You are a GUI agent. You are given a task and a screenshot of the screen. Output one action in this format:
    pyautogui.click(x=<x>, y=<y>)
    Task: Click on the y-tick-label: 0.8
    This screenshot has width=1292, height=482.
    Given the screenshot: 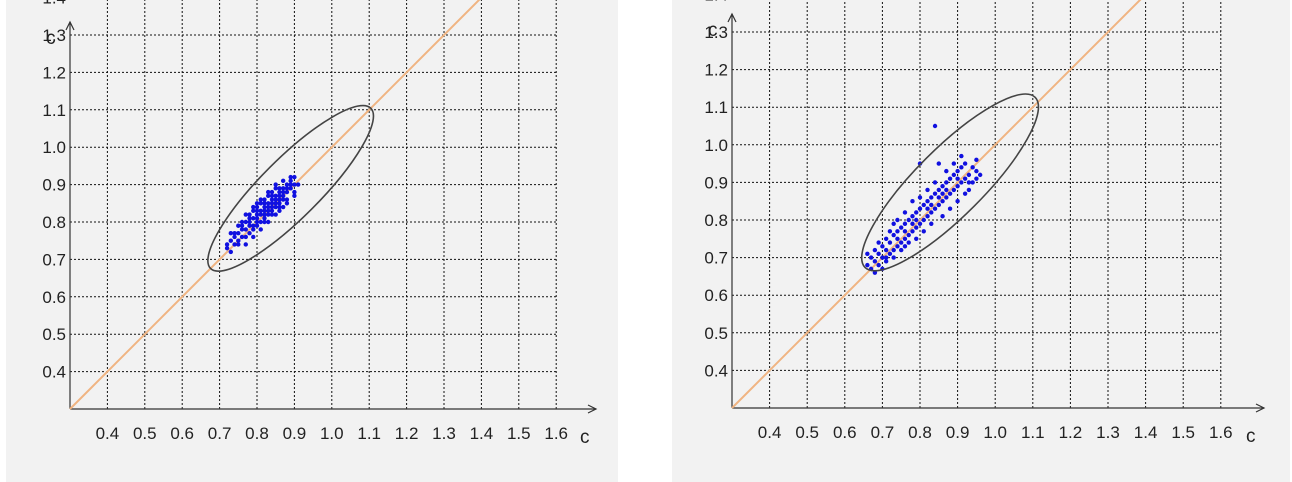 What is the action you would take?
    pyautogui.click(x=716, y=220)
    